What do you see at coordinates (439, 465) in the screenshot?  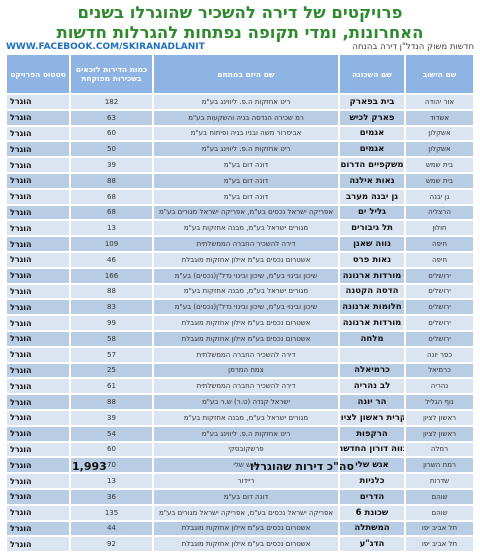 I see `cell-city: רמת השרון` at bounding box center [439, 465].